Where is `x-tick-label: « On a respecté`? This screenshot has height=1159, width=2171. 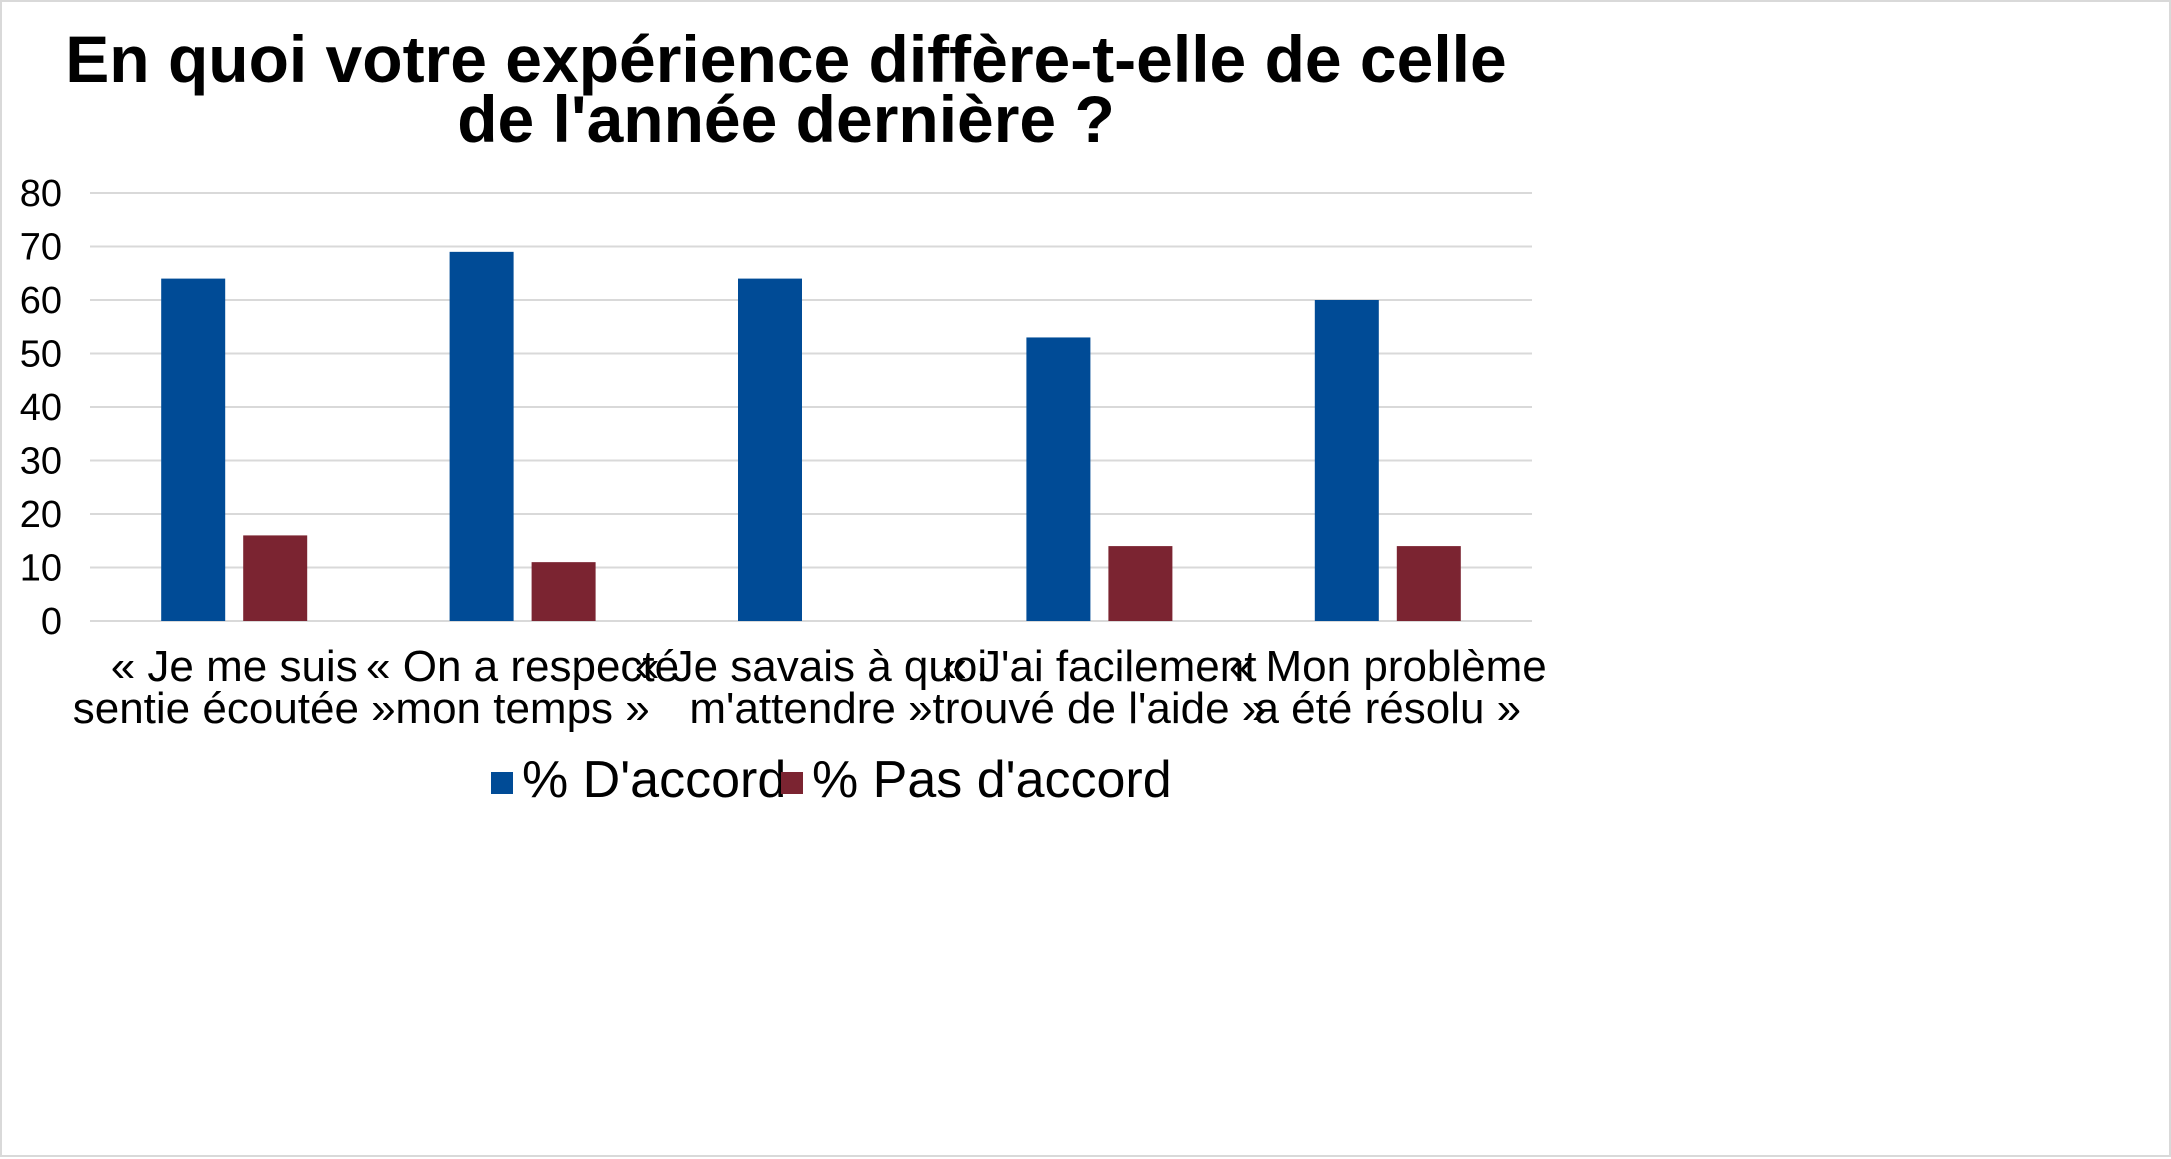 x-tick-label: « On a respecté is located at coordinates (522, 666).